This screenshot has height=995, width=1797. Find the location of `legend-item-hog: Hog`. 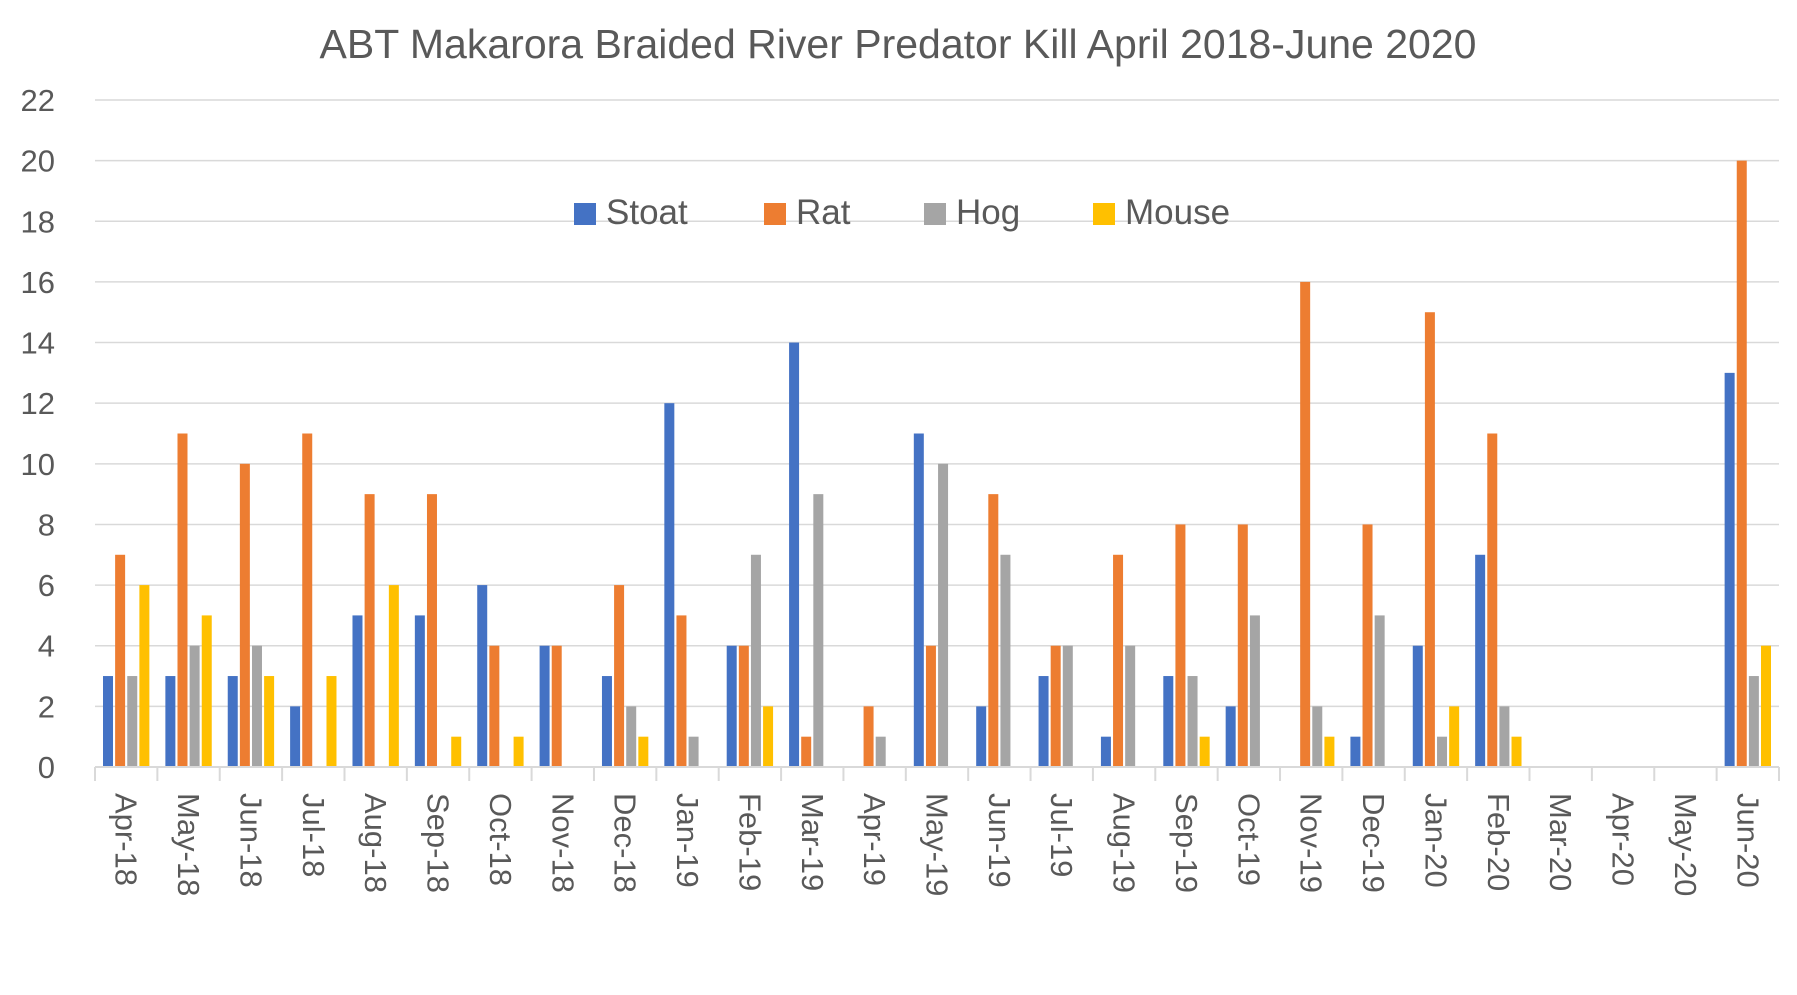

legend-item-hog: Hog is located at coordinates (972, 212).